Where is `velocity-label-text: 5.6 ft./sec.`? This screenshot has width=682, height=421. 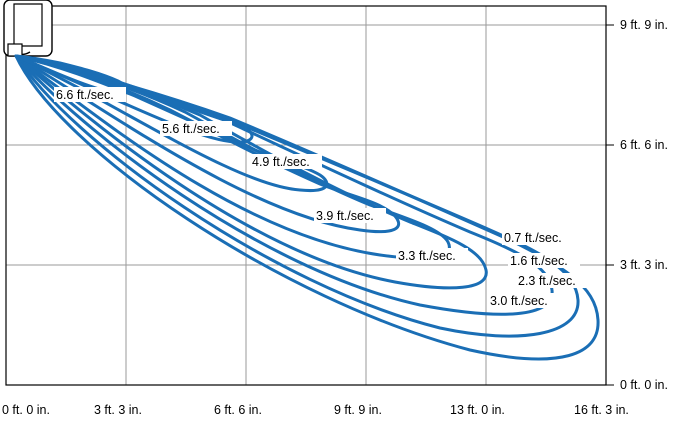
velocity-label-text: 5.6 ft./sec. is located at coordinates (191, 129).